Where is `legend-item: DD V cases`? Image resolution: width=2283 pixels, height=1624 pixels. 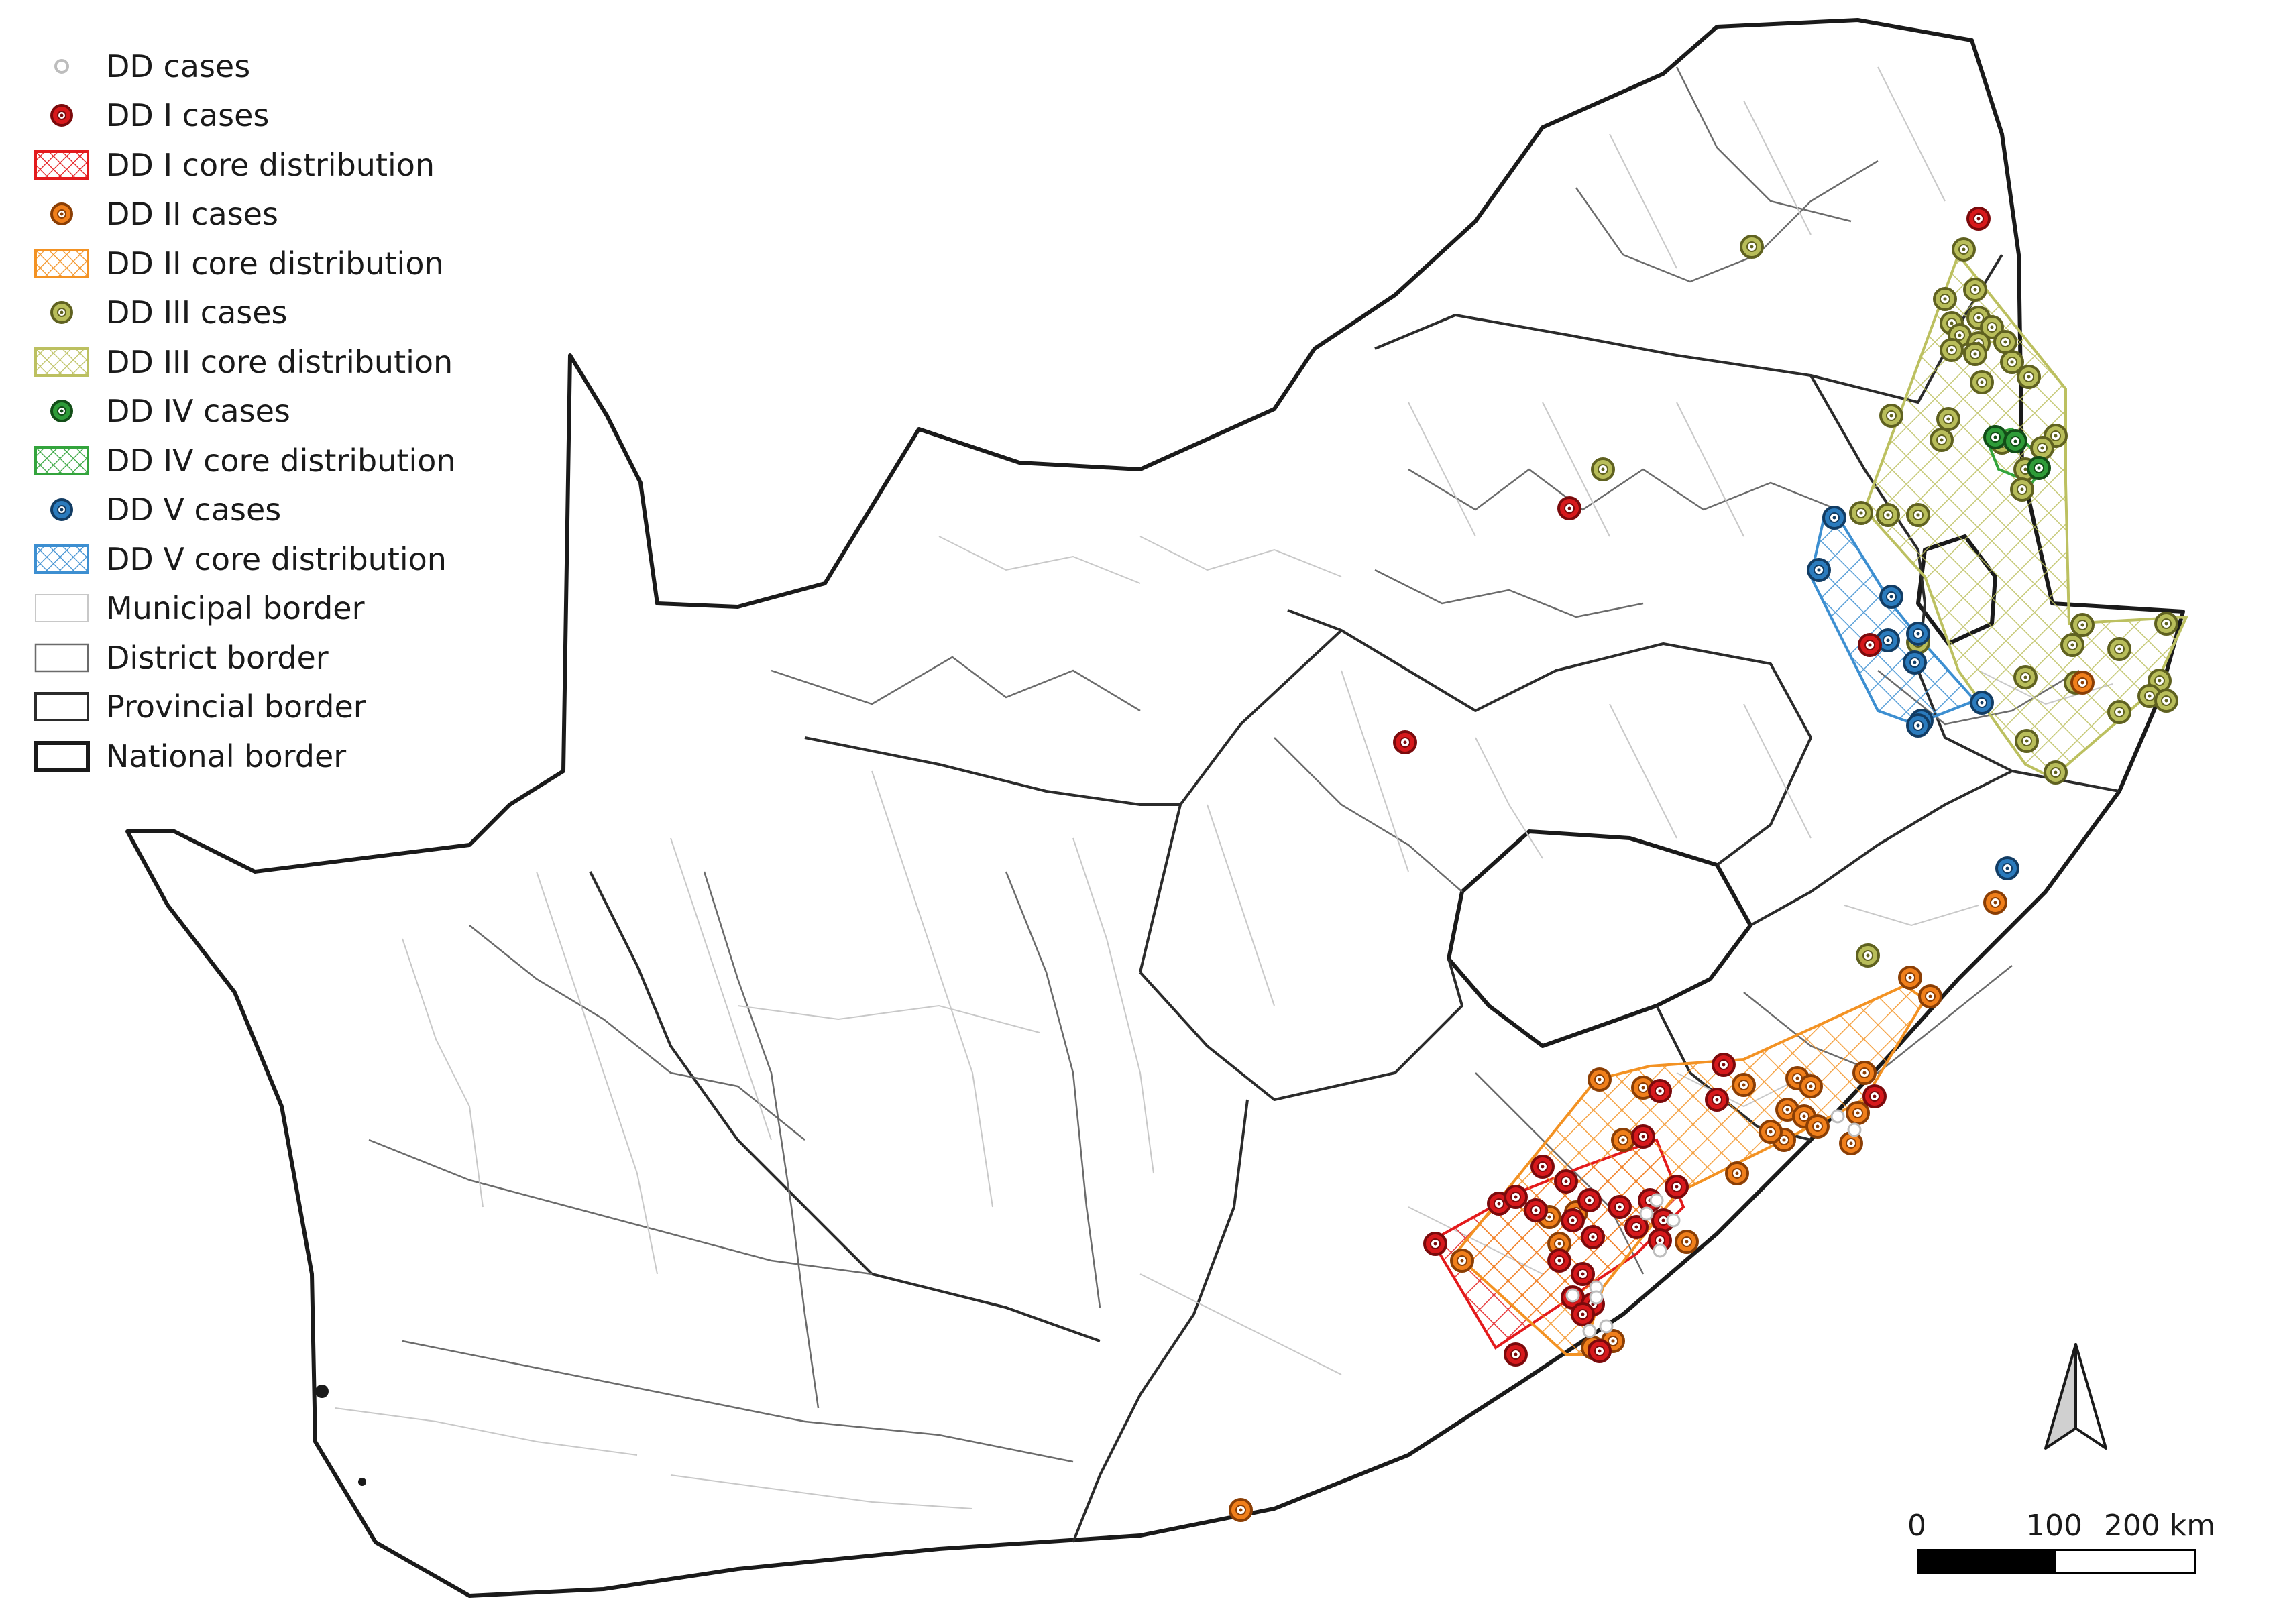 legend-item: DD V cases is located at coordinates (245, 510).